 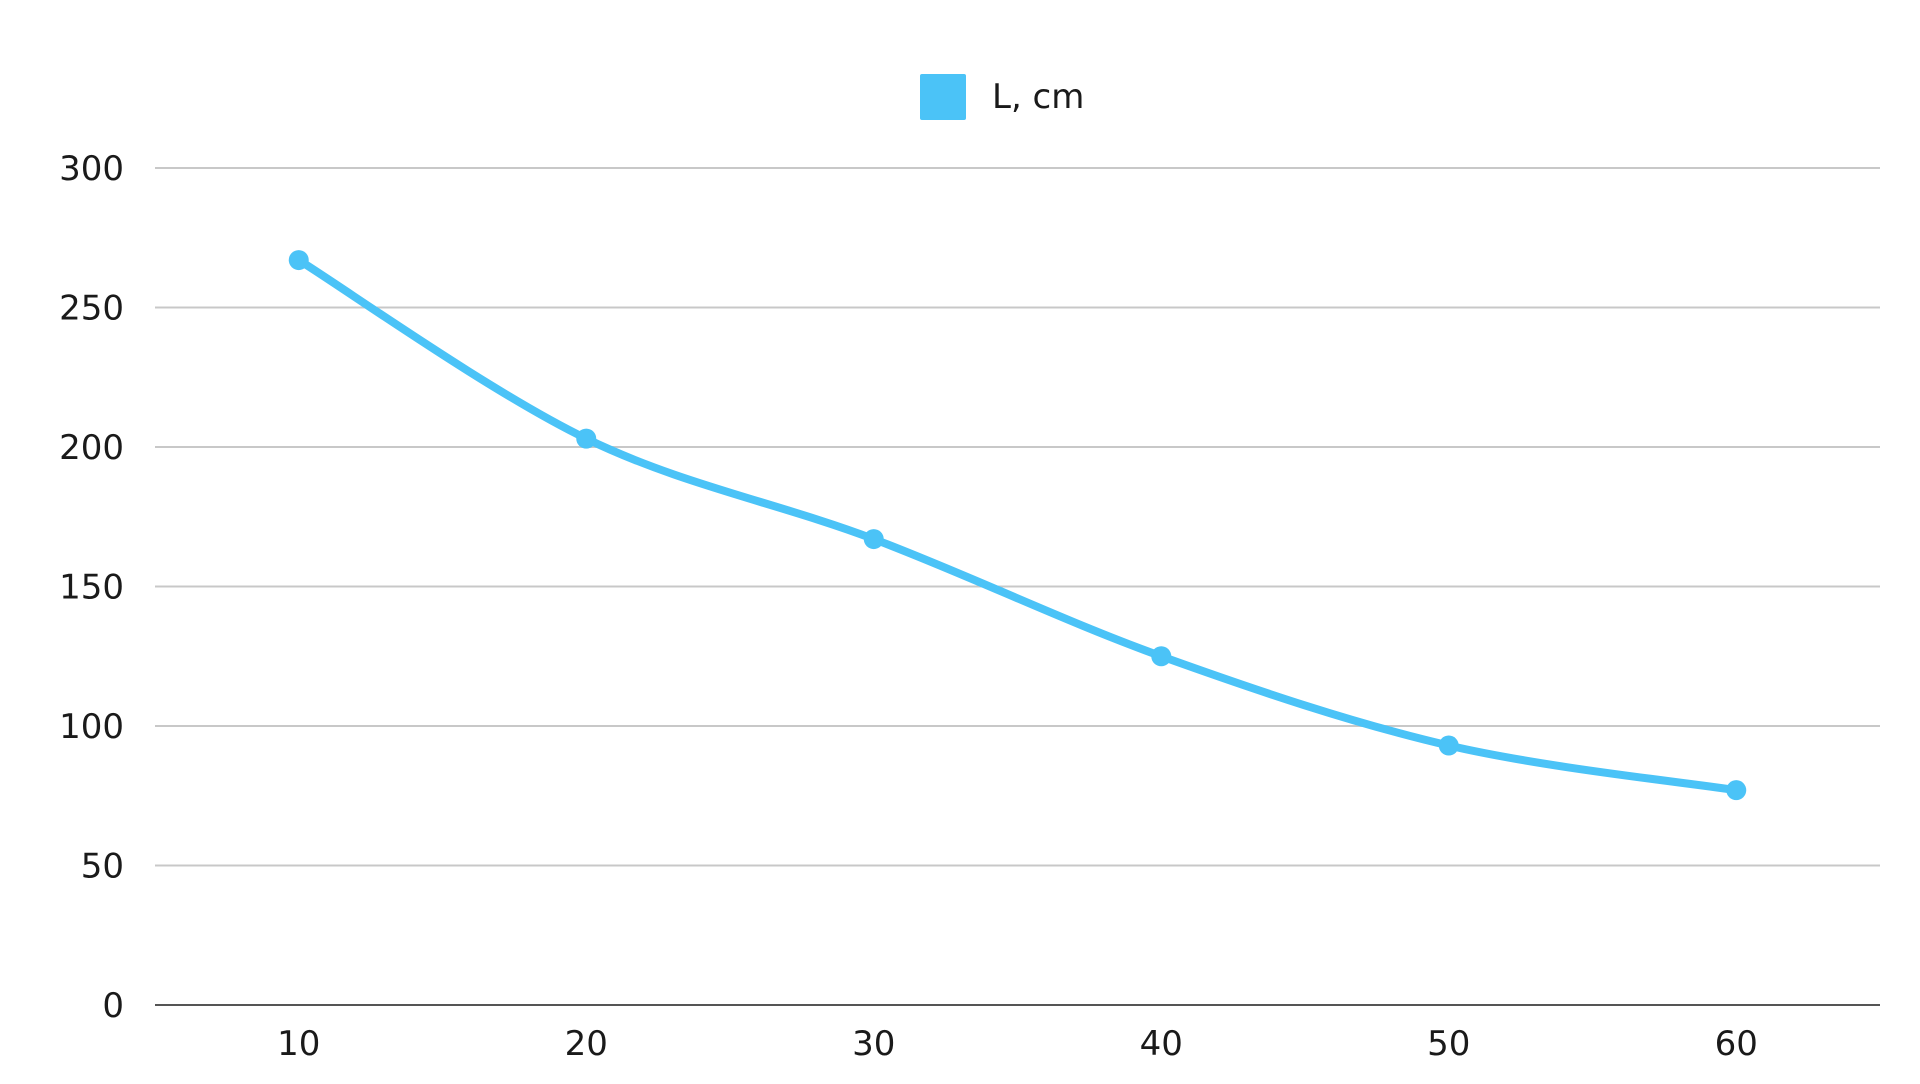 I want to click on legend-swatch, so click(x=943, y=97).